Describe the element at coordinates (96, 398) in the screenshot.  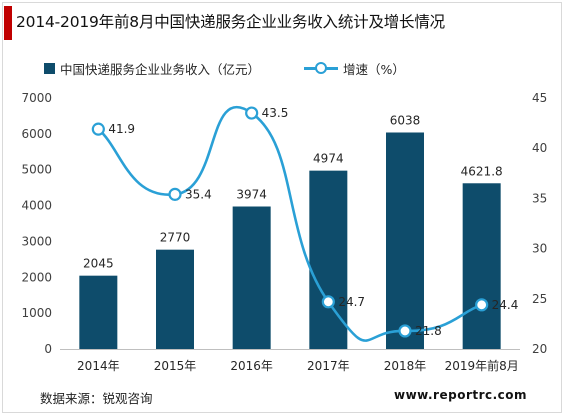
I see `source-note: 数据来源：锐观咨询` at that location.